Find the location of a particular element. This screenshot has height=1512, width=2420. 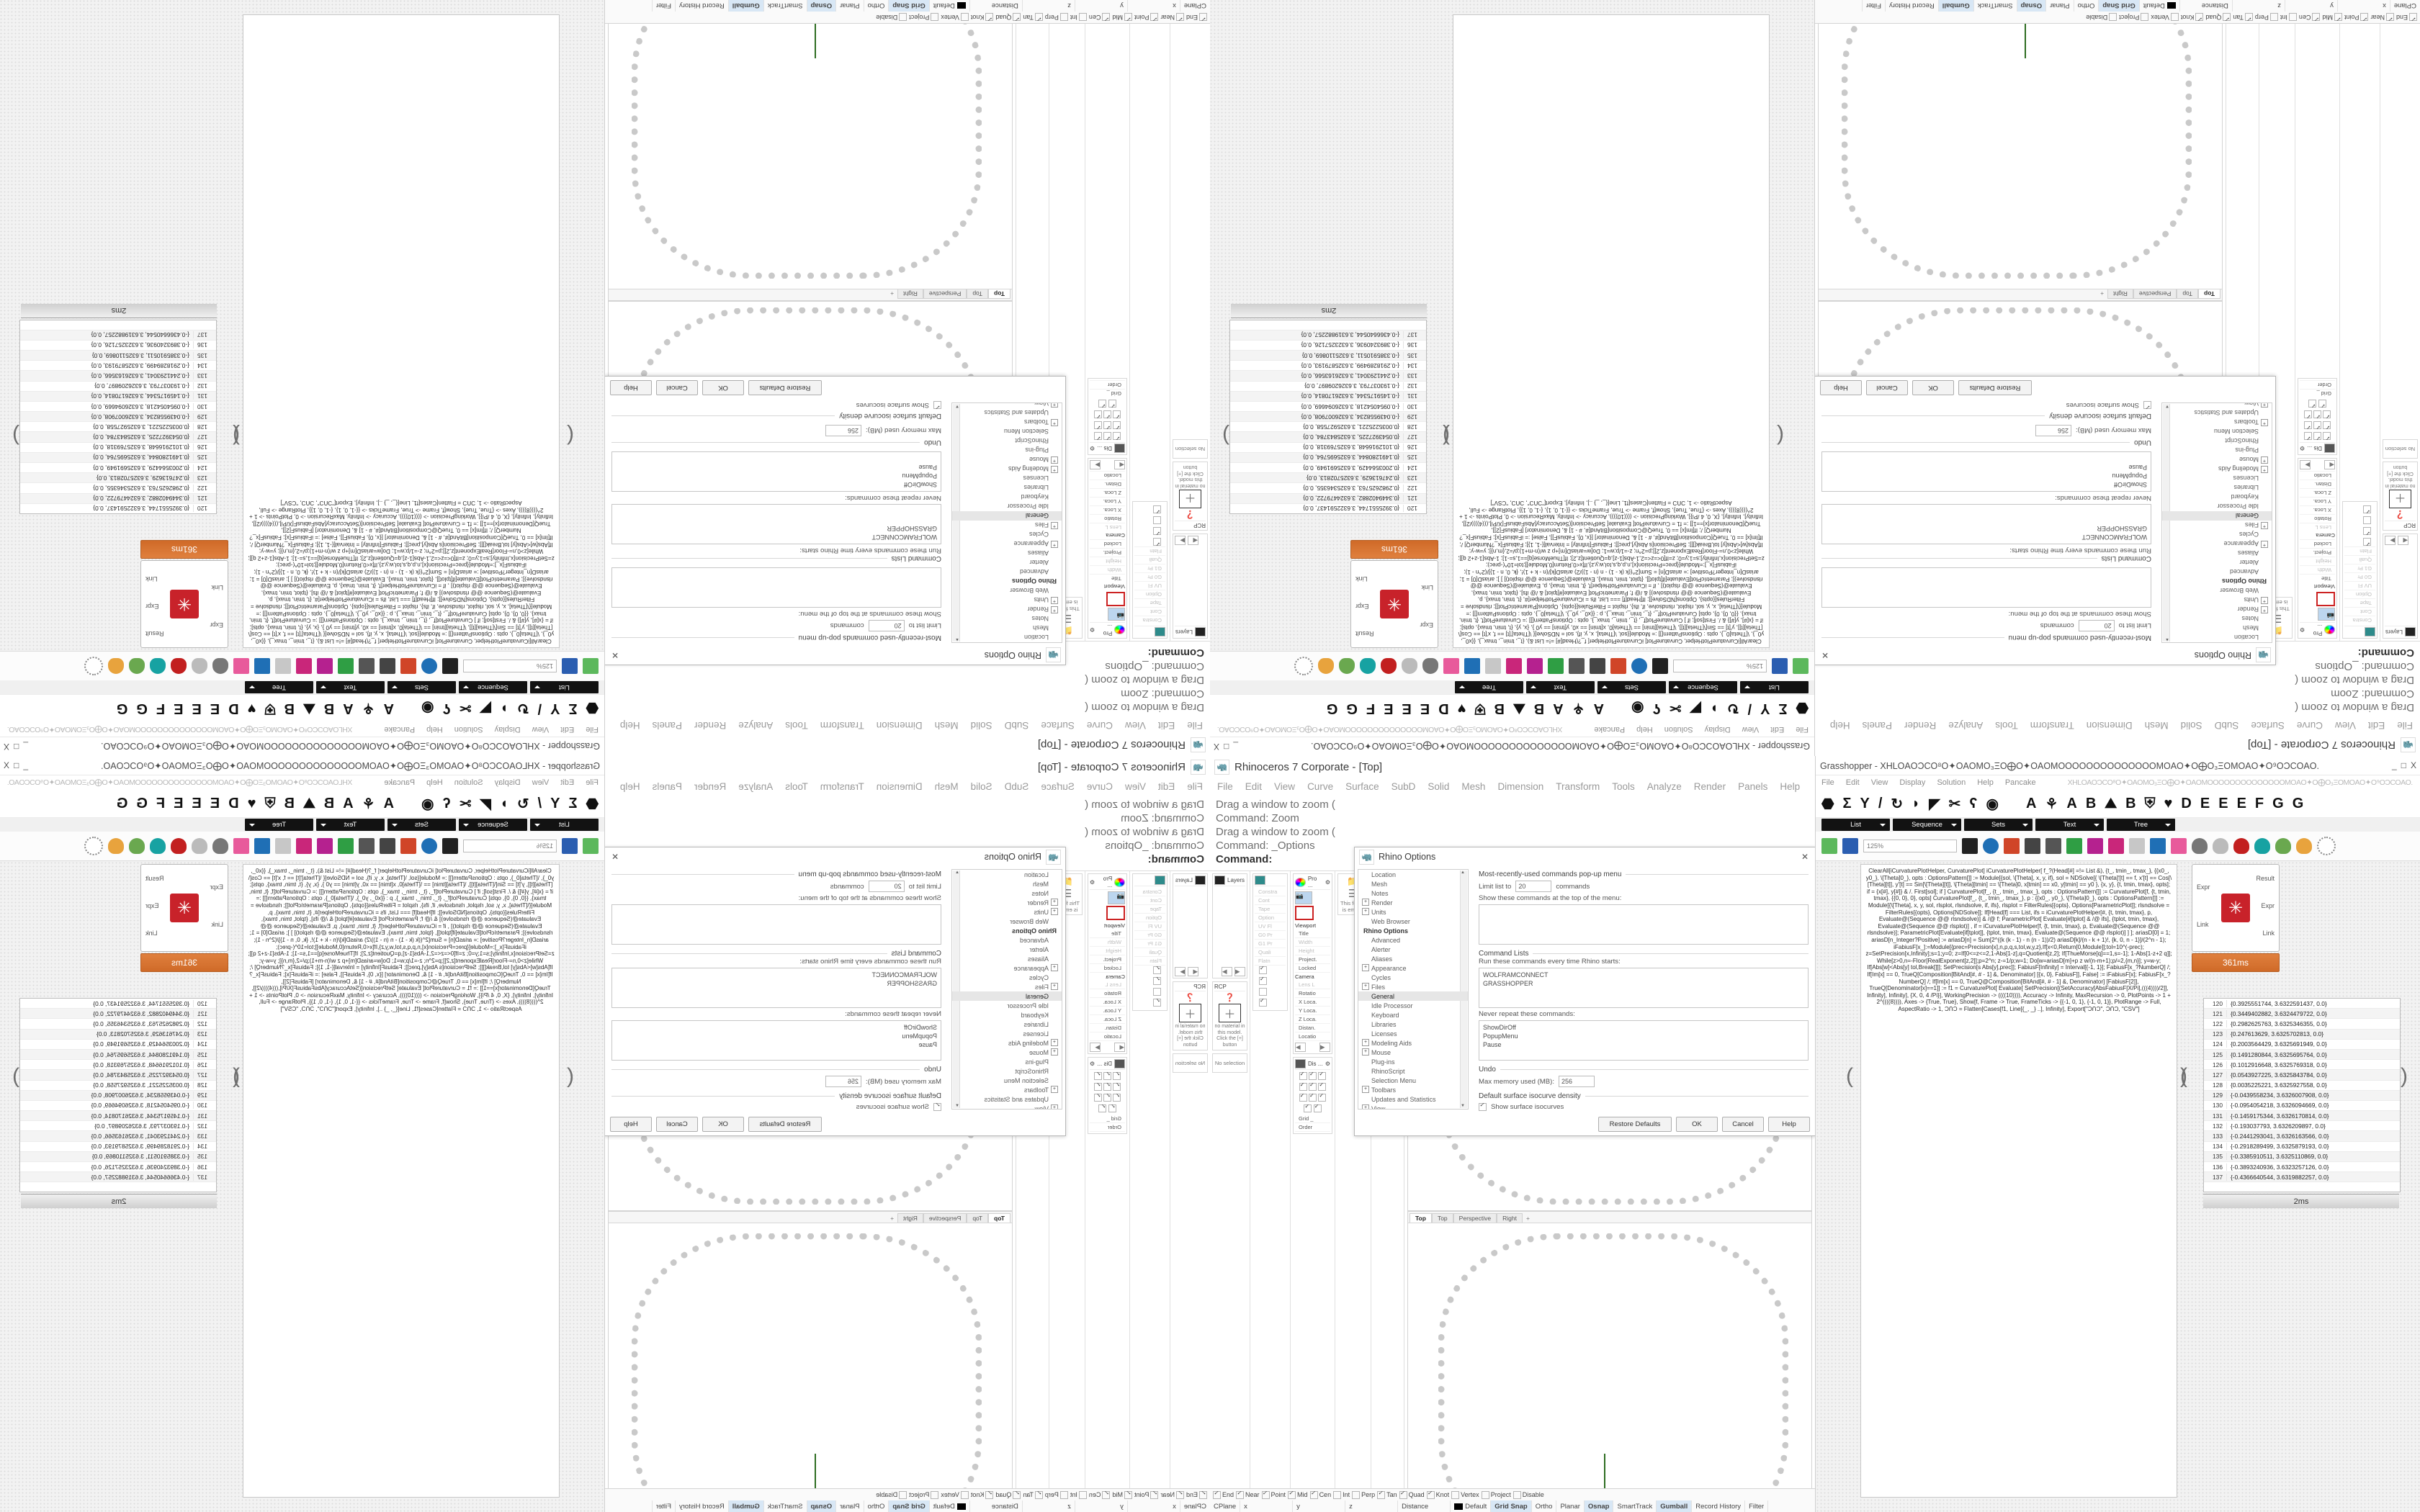

status-smarttrack: SmartTrack is located at coordinates (785, 1506).